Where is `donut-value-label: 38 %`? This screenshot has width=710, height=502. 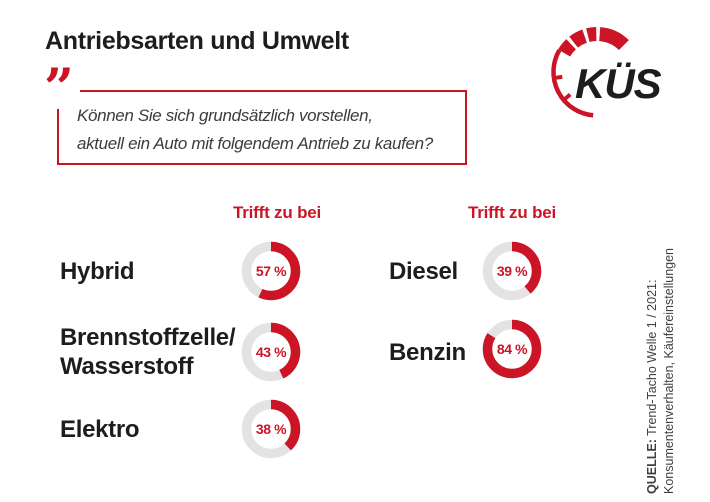
donut-value-label: 38 % is located at coordinates (271, 429).